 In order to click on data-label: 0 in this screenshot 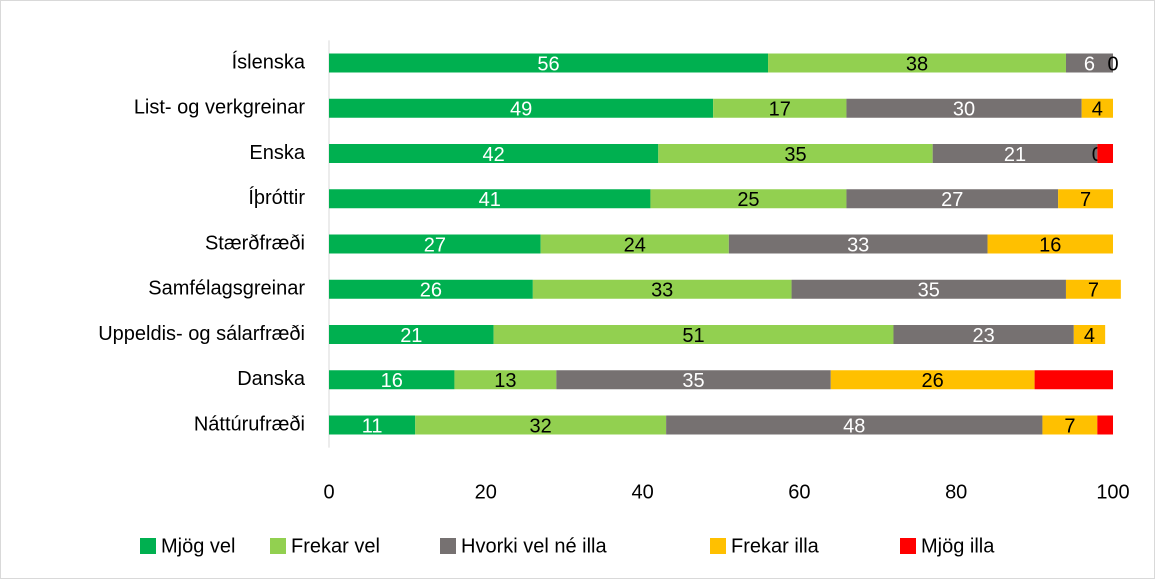, I will do `click(1112, 64)`.